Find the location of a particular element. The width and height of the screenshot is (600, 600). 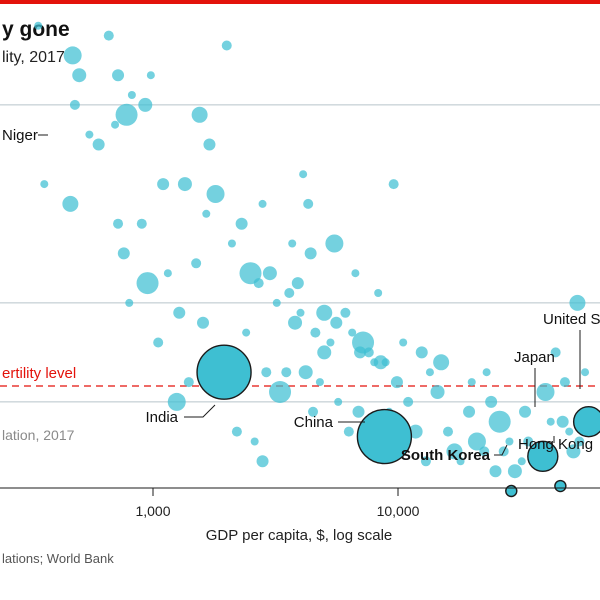

highlight-point-south-korea is located at coordinates (511, 491).